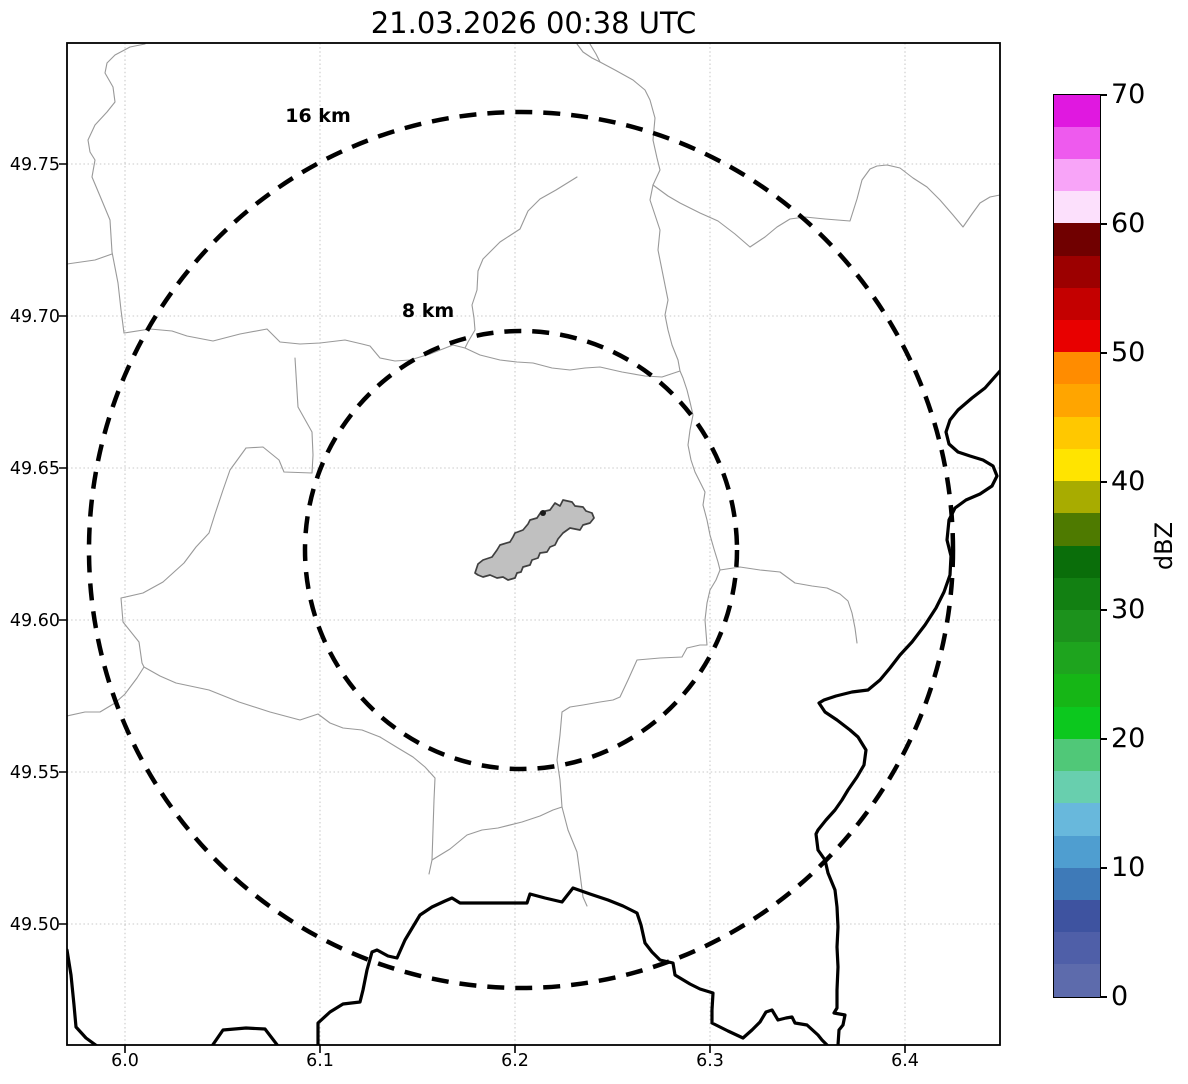 The height and width of the screenshot is (1084, 1188). I want to click on colorbar-tick-label: 50, so click(1128, 352).